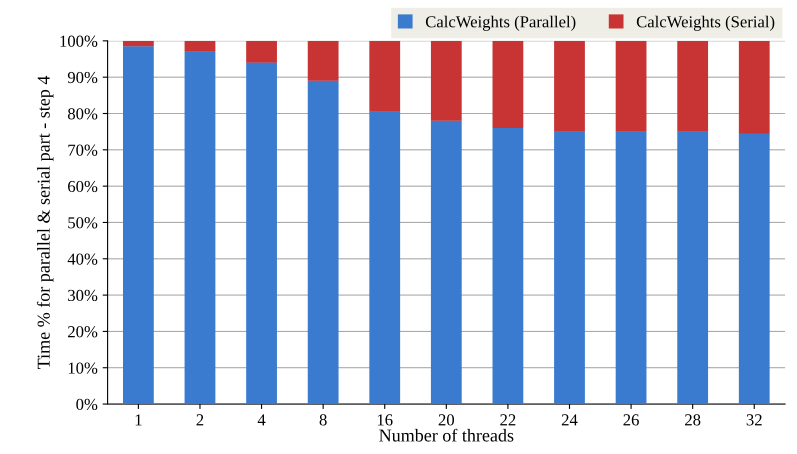 This screenshot has width=797, height=454. Describe the element at coordinates (83, 222) in the screenshot. I see `y-tick-label: 50%` at that location.